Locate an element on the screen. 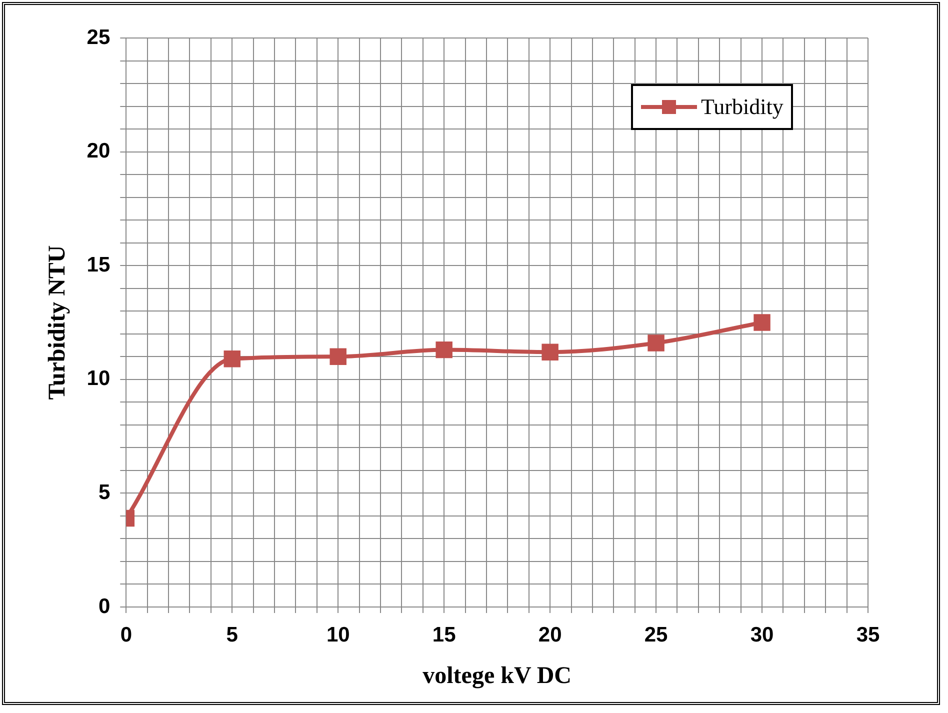  y-tick-label: 25 is located at coordinates (98, 37).